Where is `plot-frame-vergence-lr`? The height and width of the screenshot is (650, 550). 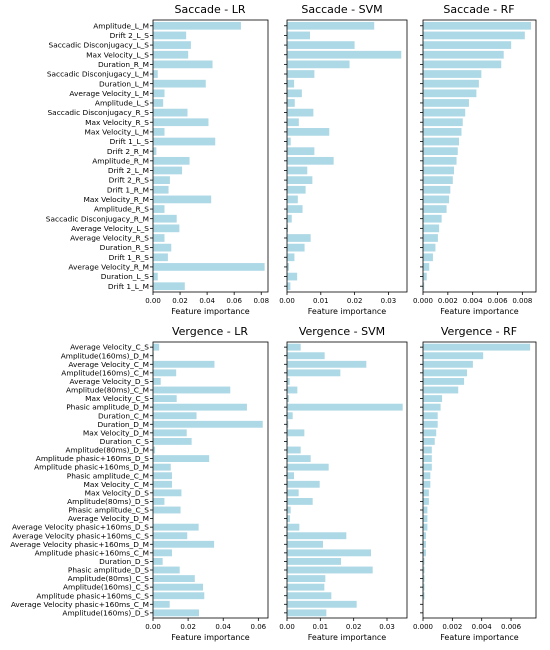
plot-frame-vergence-lr is located at coordinates (210, 480).